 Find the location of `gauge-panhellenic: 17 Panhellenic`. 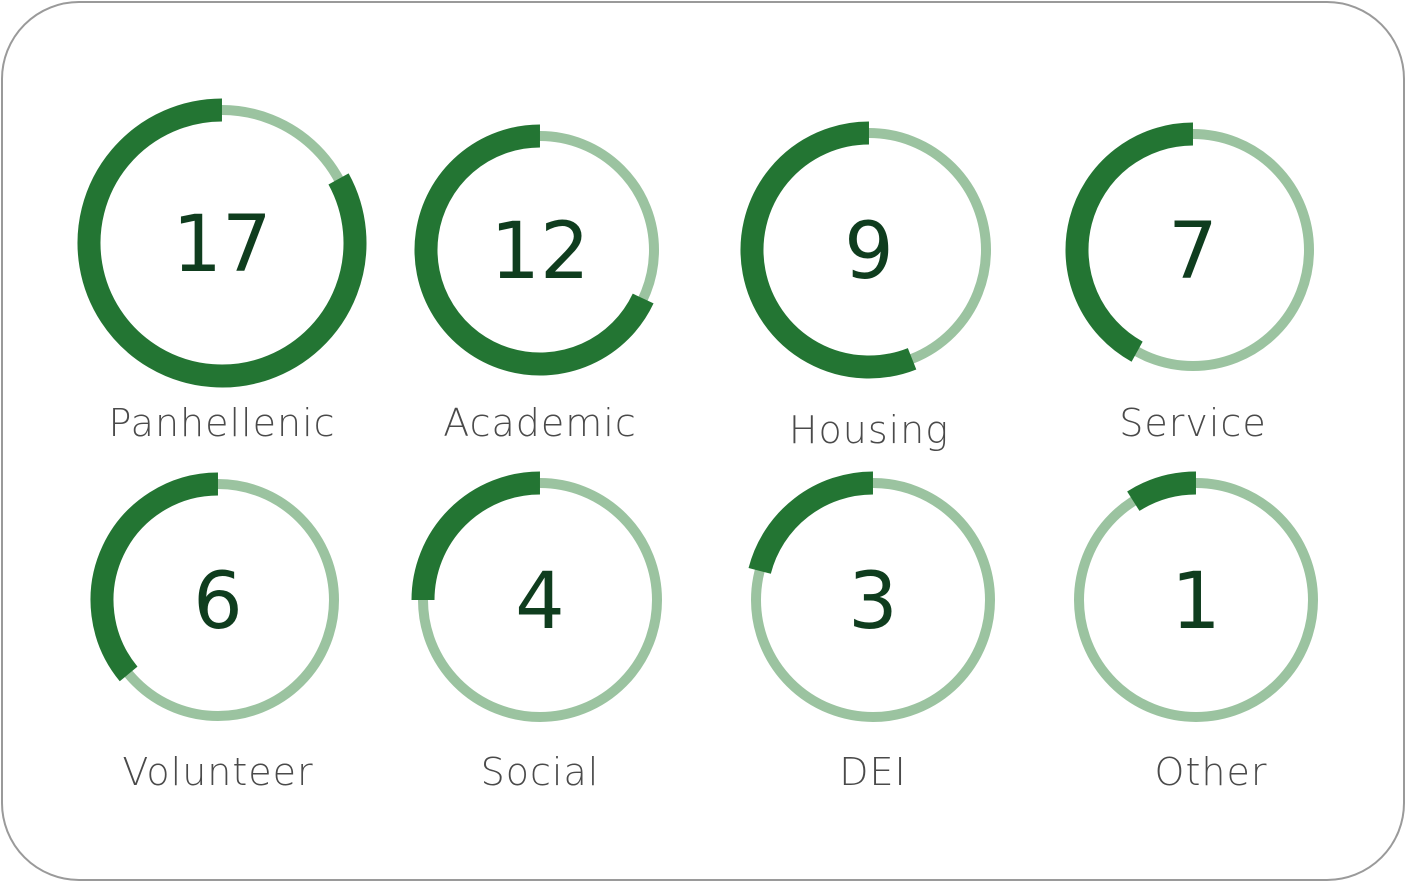

gauge-panhellenic: 17 Panhellenic is located at coordinates (222, 271).